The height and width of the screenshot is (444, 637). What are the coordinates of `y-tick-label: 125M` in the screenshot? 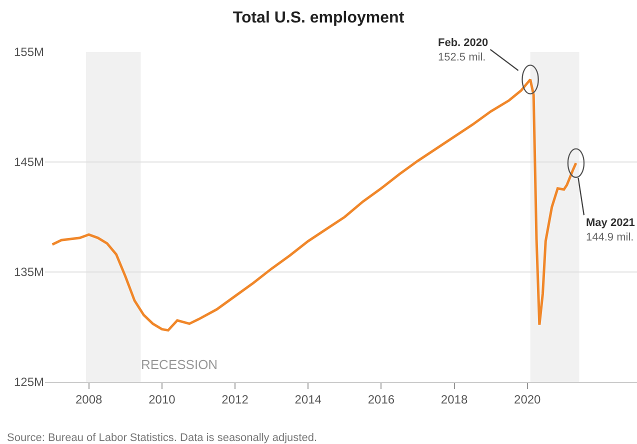 It's located at (29, 382).